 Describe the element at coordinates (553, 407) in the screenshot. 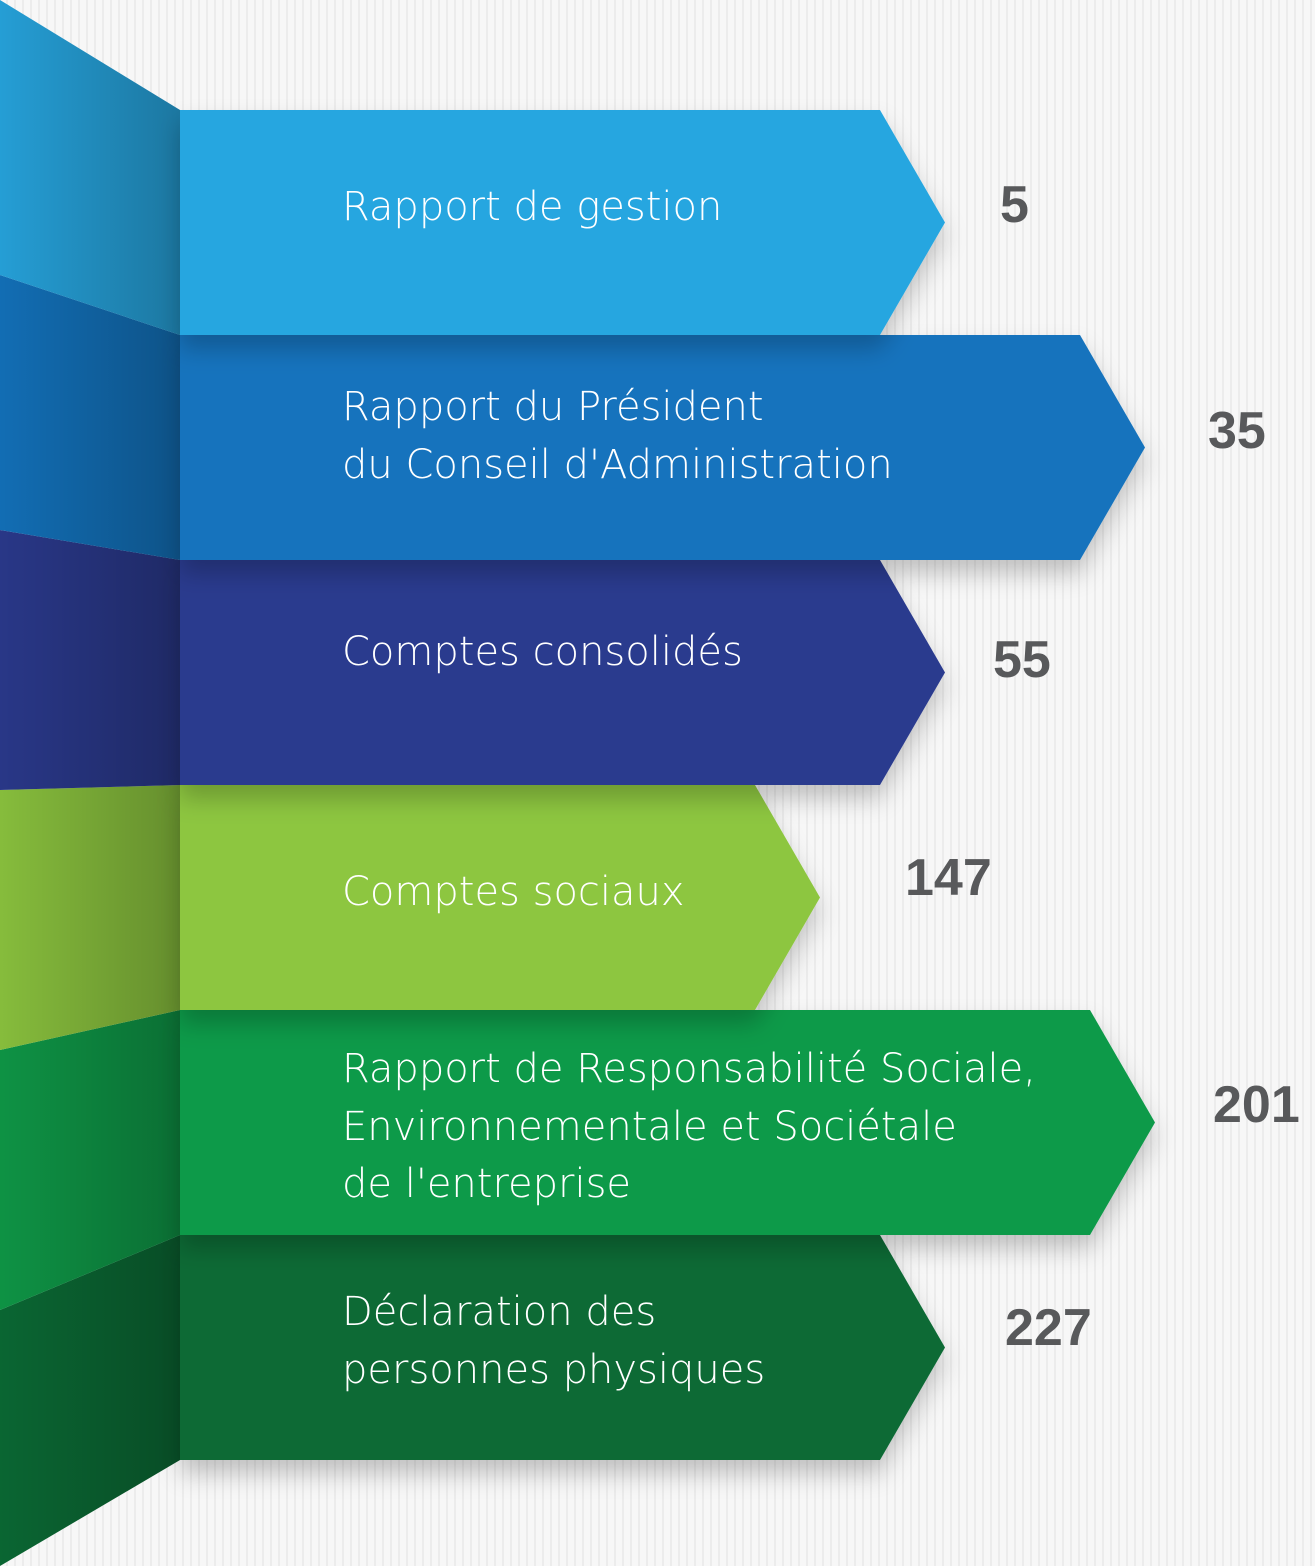

I see `item-label: Rapport du Président` at that location.